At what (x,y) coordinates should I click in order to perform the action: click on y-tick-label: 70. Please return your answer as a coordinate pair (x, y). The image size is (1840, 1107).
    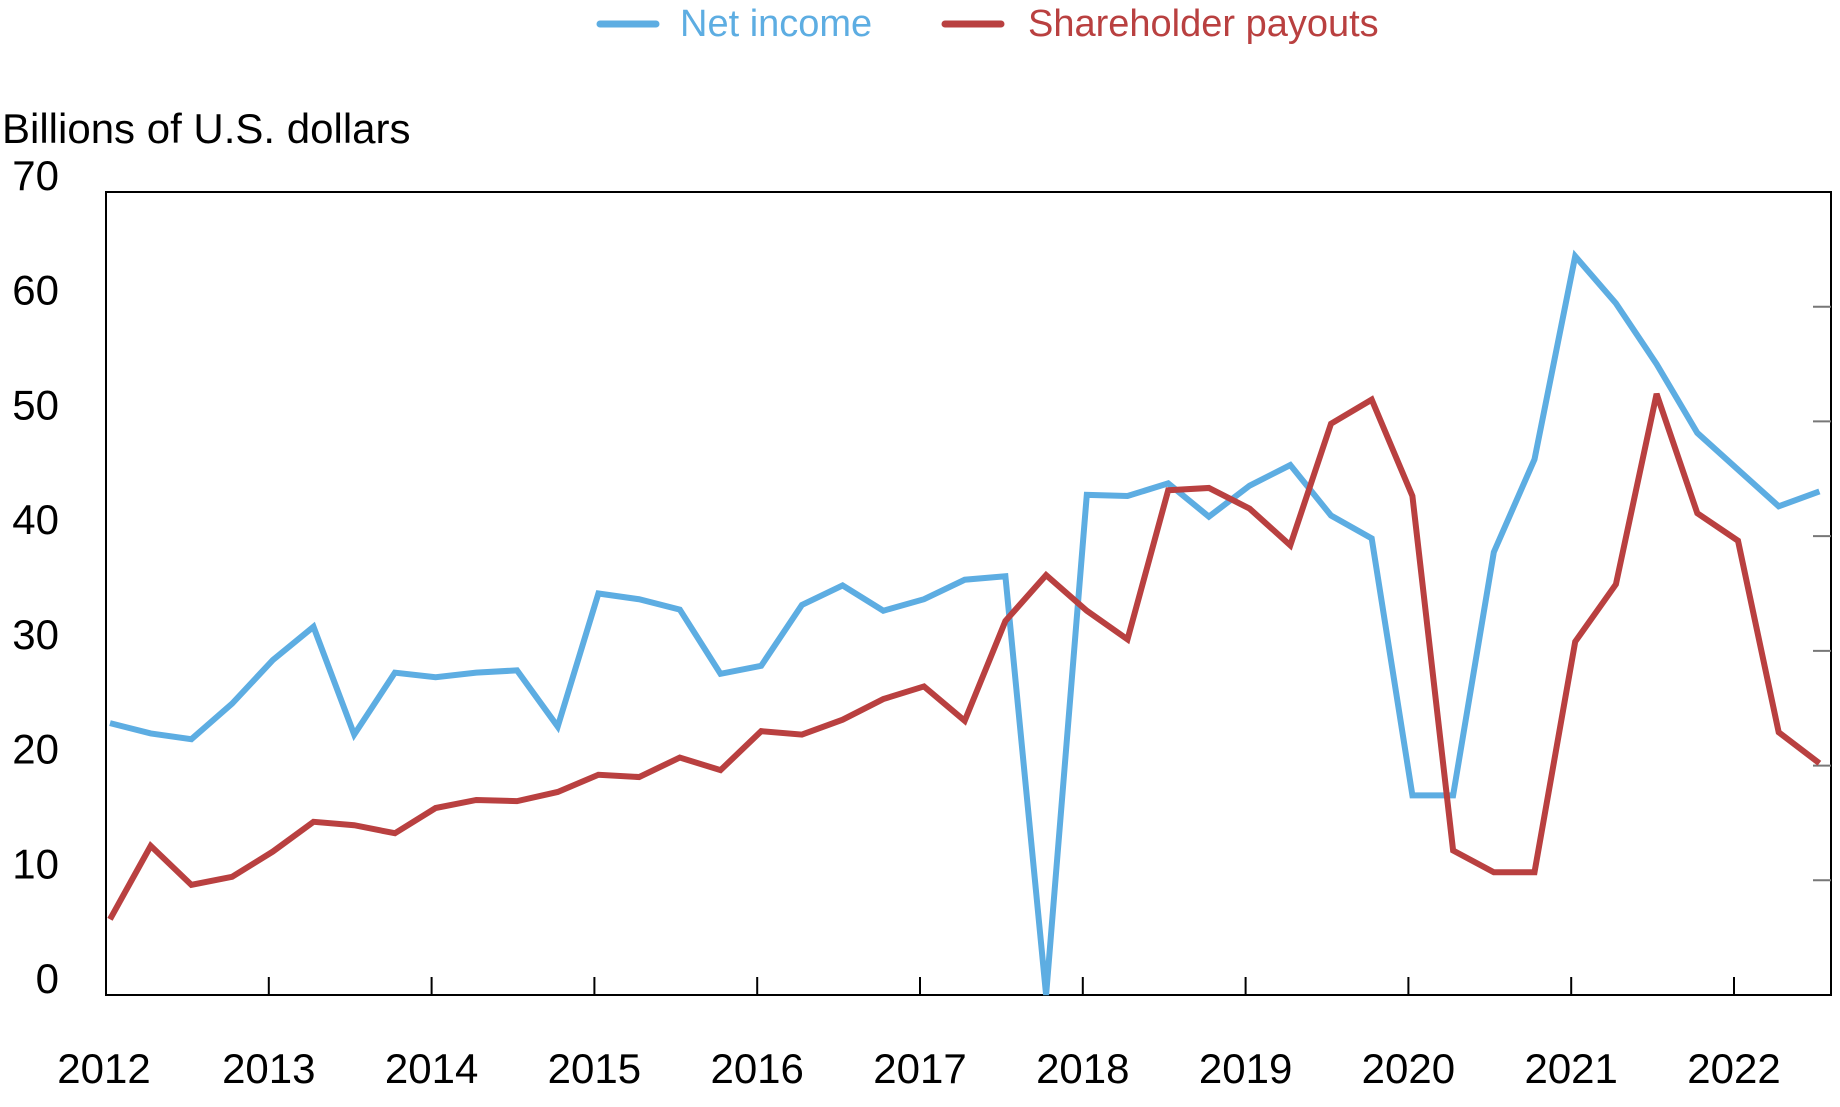
    Looking at the image, I should click on (35, 175).